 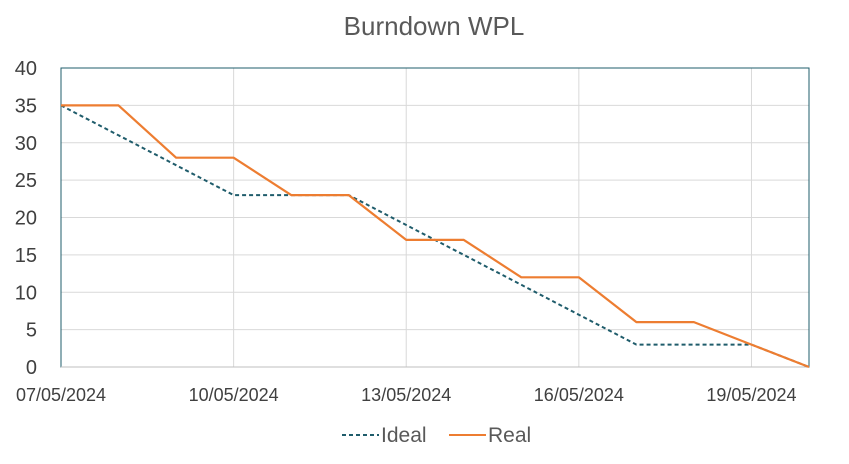 What do you see at coordinates (61, 395) in the screenshot?
I see `x-tick-label: 07/05/2024` at bounding box center [61, 395].